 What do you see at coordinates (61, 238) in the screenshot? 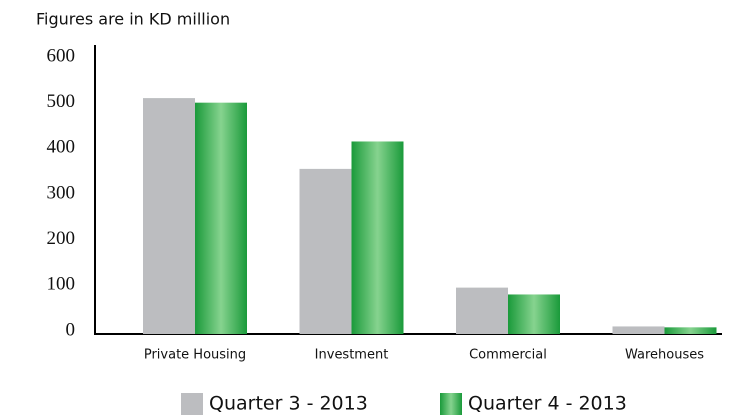
I see `y-tick-label: 200` at bounding box center [61, 238].